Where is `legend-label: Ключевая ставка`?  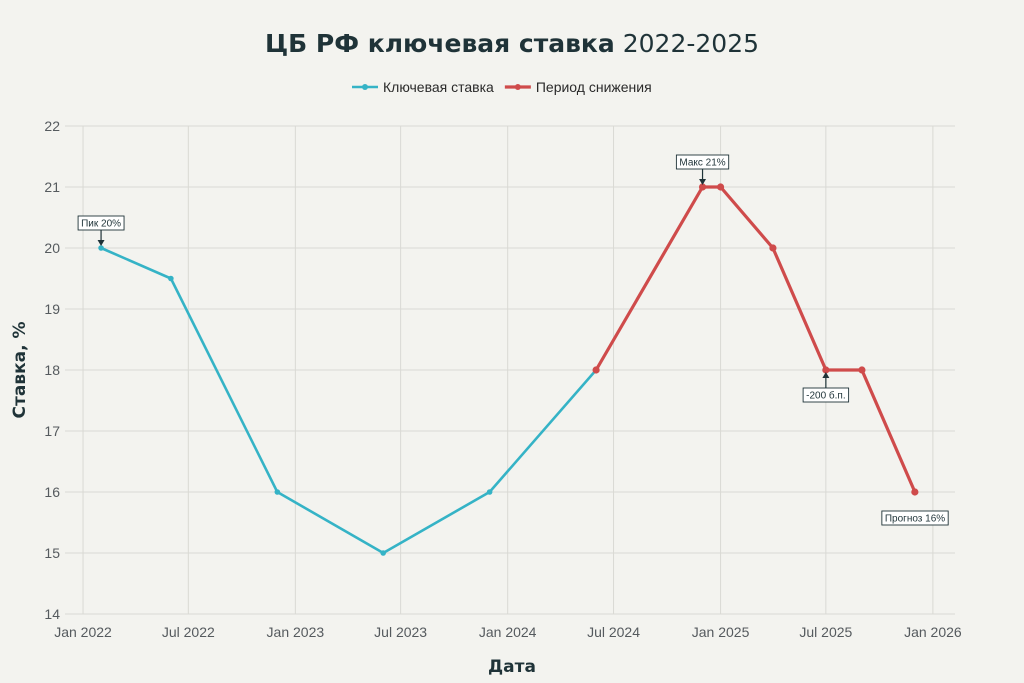
legend-label: Ключевая ставка is located at coordinates (438, 87).